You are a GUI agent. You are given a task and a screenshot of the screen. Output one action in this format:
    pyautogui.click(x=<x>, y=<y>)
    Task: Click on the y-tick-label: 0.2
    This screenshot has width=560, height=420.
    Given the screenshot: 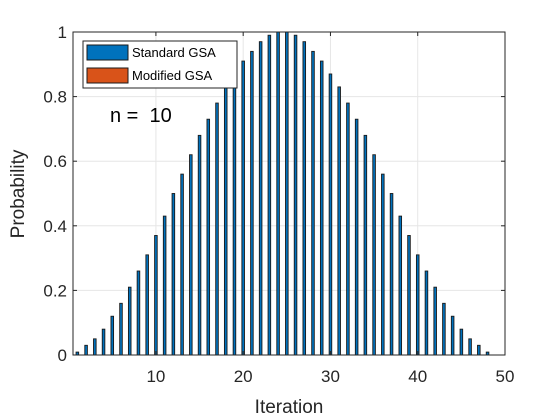 What is the action you would take?
    pyautogui.click(x=55, y=290)
    